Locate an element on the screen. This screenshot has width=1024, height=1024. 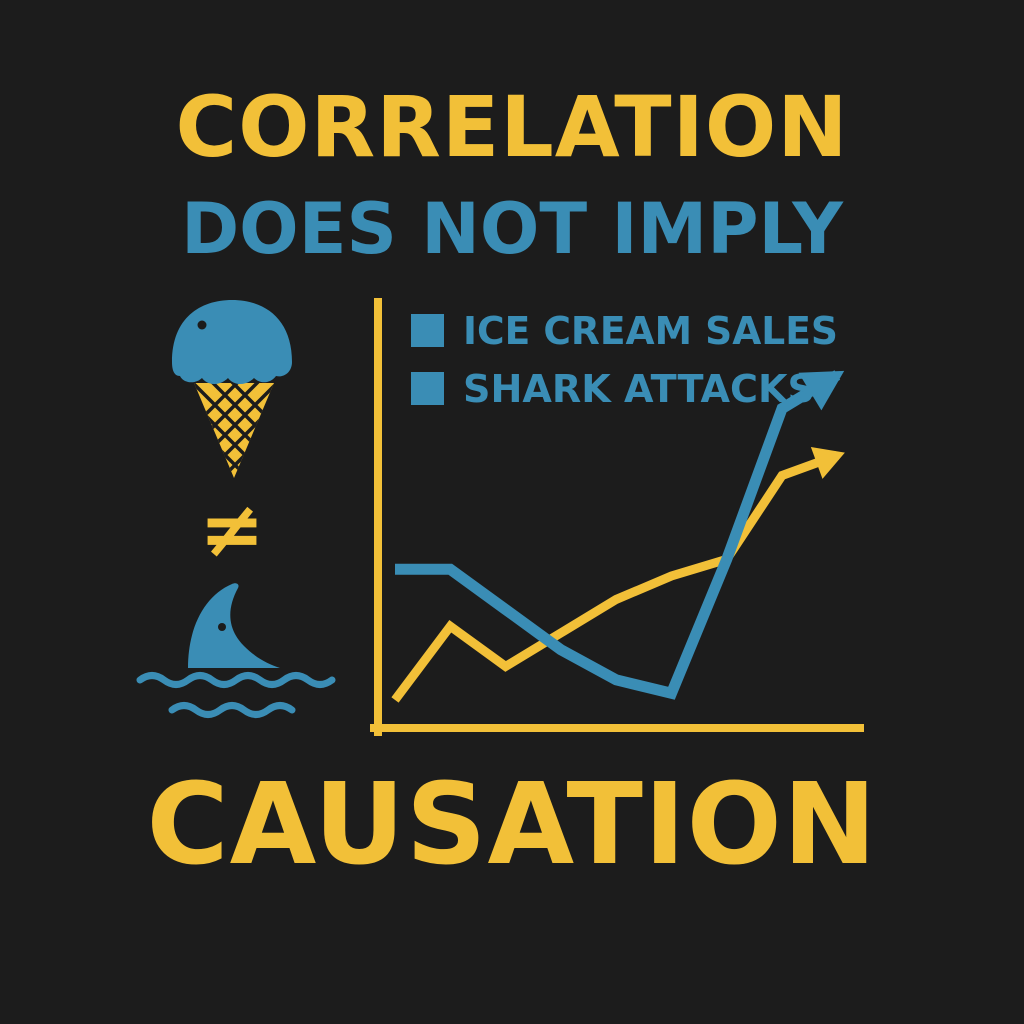
series-ice-cream-sales is located at coordinates (619, 535).